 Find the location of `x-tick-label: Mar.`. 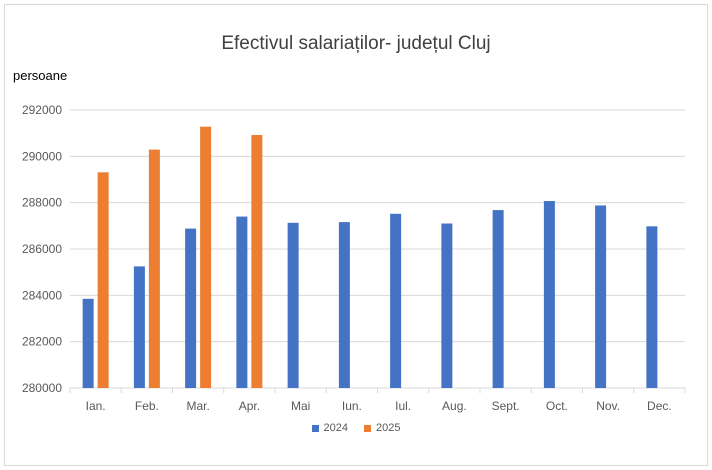

x-tick-label: Mar. is located at coordinates (197, 406).